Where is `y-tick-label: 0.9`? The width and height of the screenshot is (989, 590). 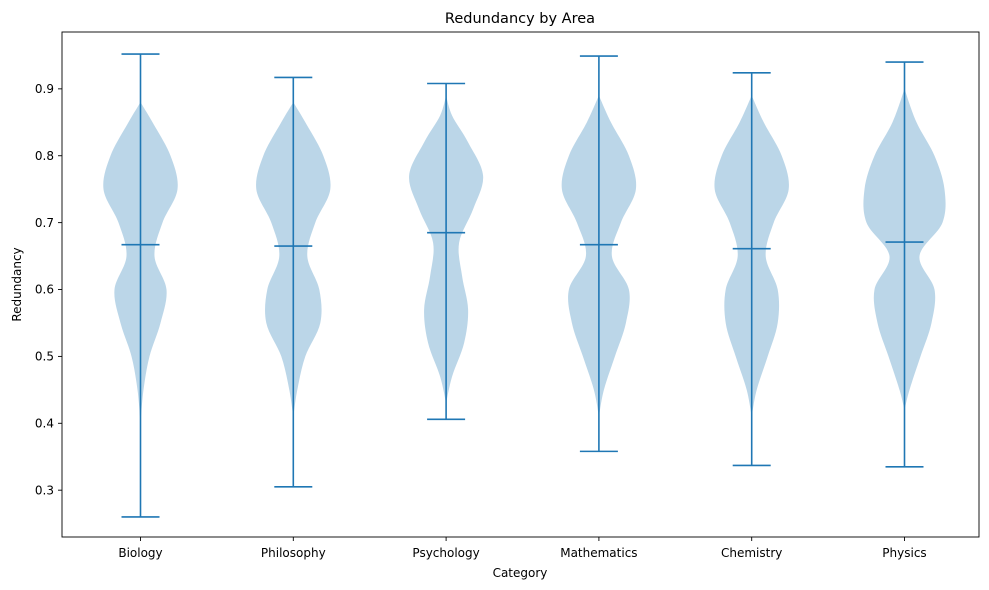
y-tick-label: 0.9 is located at coordinates (44, 89).